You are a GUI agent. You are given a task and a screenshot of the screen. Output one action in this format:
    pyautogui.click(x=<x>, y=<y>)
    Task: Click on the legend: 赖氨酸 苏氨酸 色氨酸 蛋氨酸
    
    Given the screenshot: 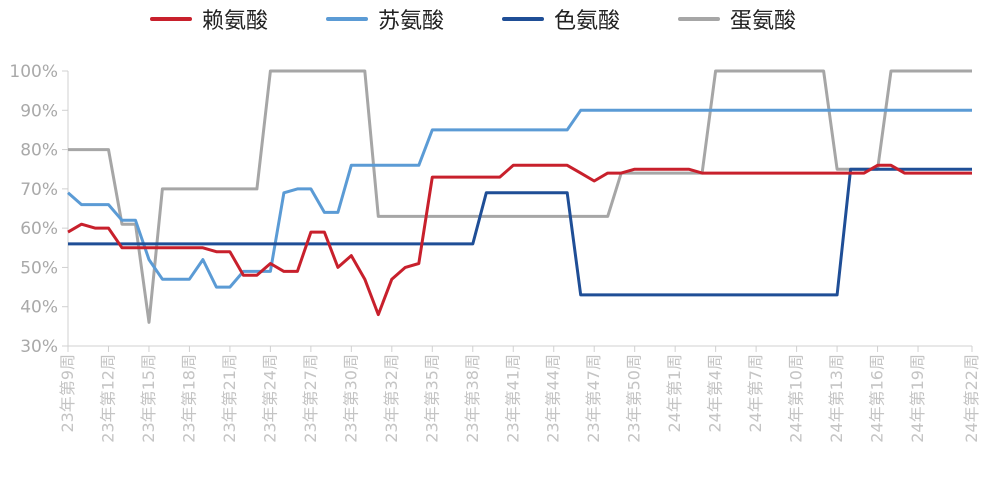 What is the action you would take?
    pyautogui.click(x=520, y=19)
    